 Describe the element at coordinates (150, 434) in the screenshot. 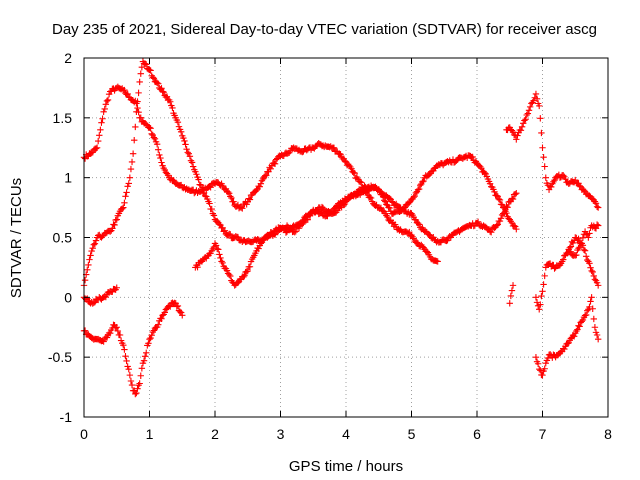

I see `x-tick-label: 1` at that location.